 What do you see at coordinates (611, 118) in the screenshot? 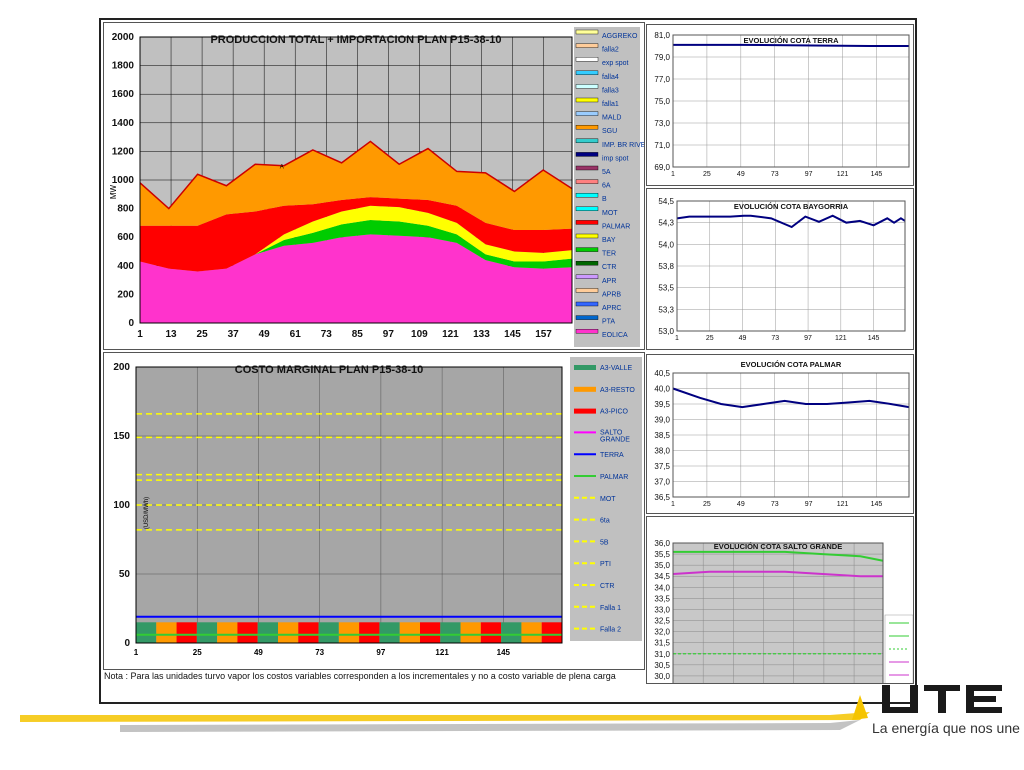
I see `legend-label: MALD` at bounding box center [611, 118].